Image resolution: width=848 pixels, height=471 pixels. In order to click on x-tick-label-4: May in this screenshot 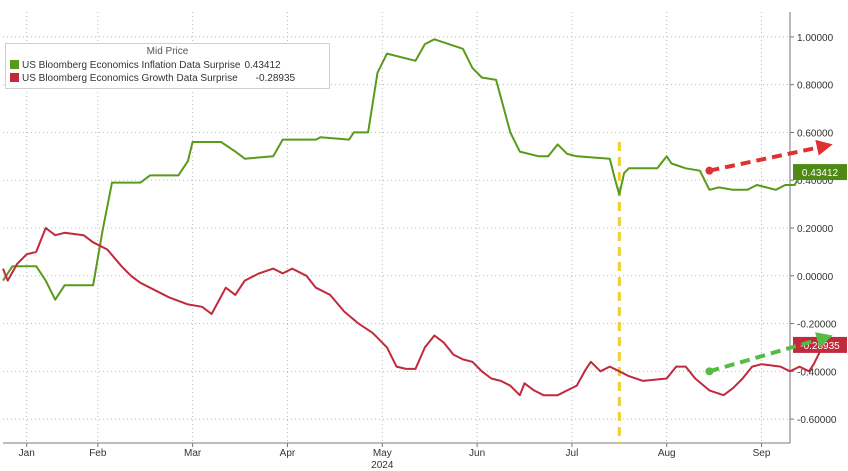, I will do `click(382, 453)`.